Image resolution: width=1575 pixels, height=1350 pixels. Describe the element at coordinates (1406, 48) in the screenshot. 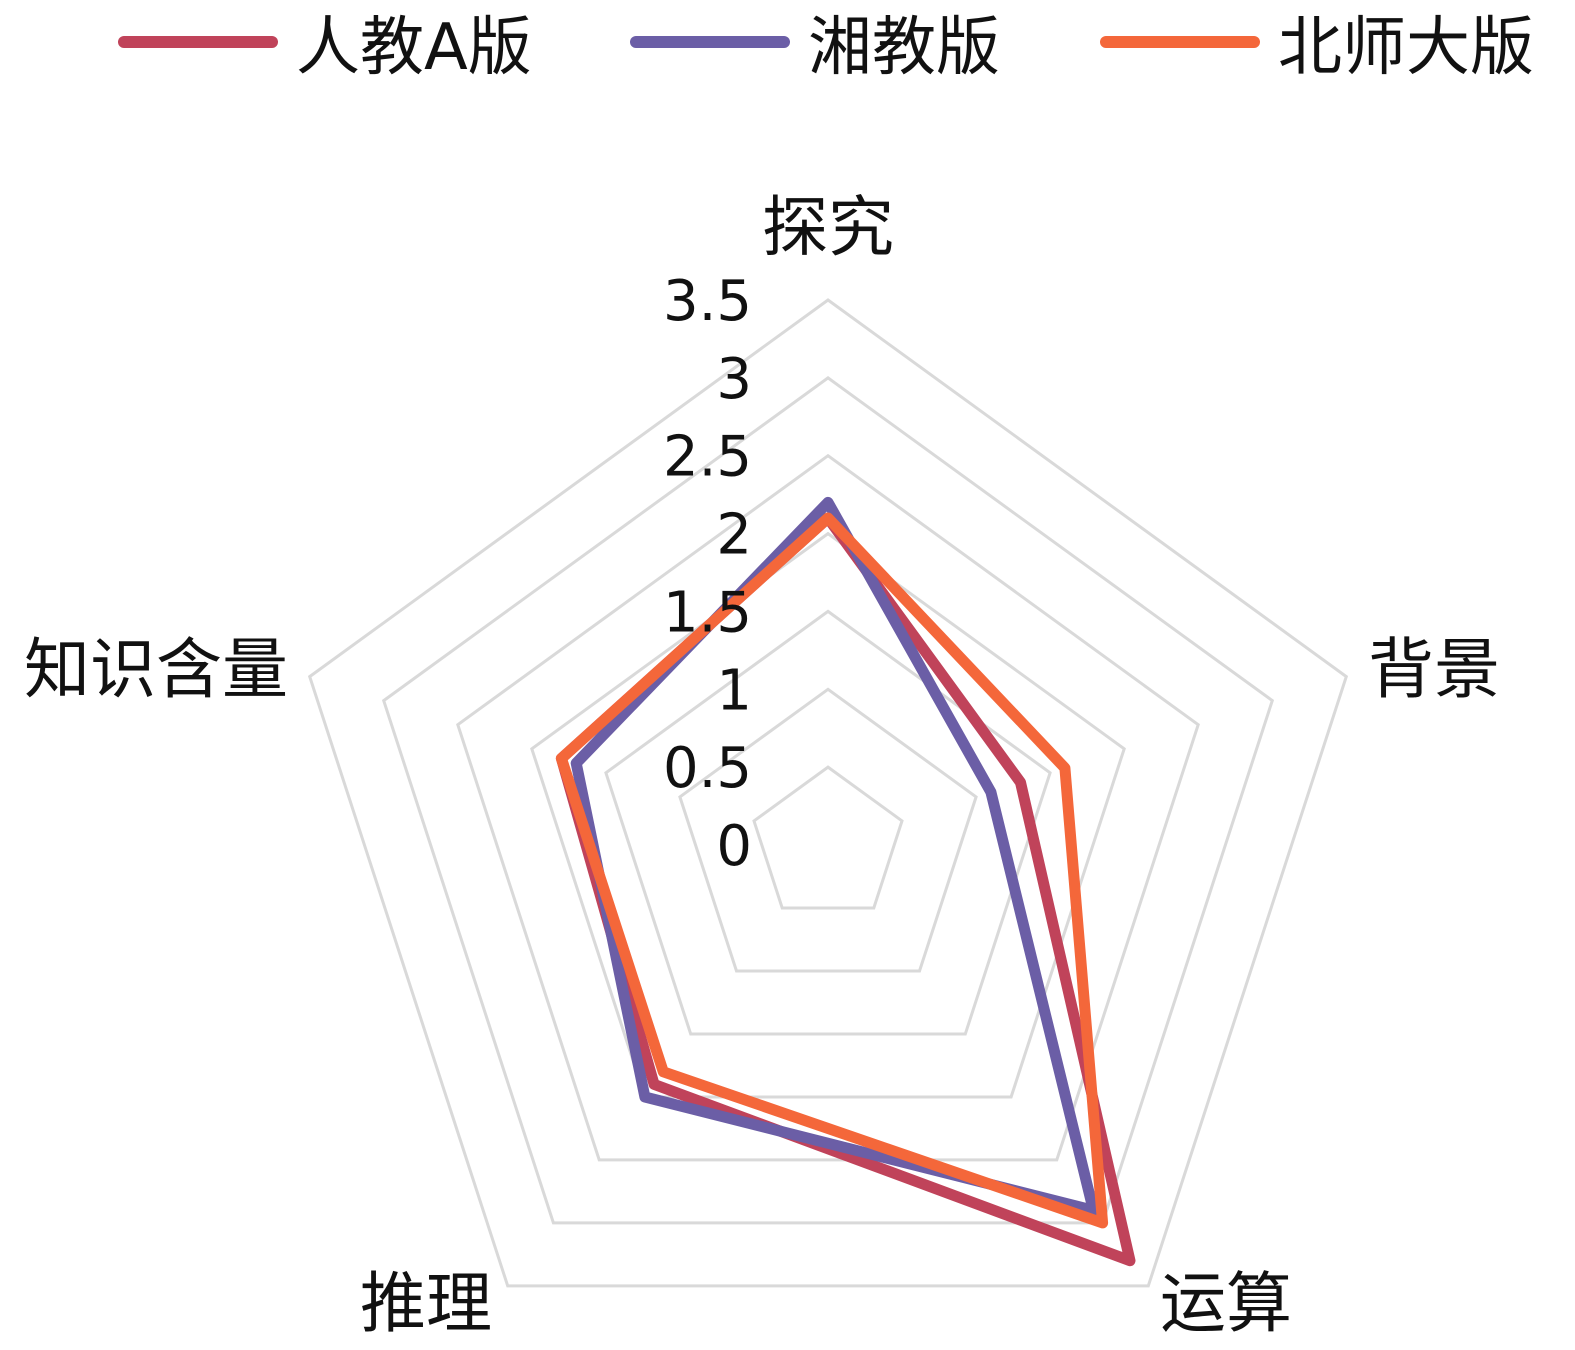

I see `legend-label-series-3: 北师大版` at that location.